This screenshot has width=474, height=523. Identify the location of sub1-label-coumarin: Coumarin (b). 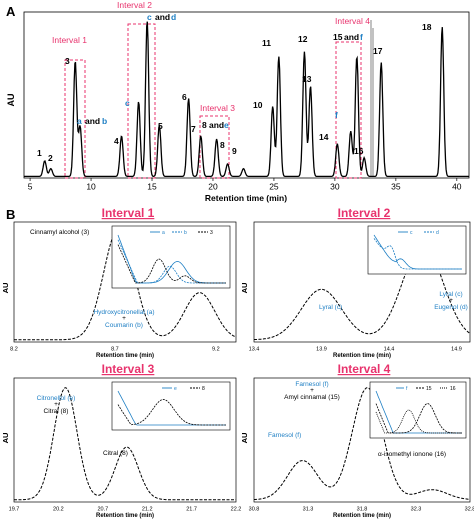
(124, 325).